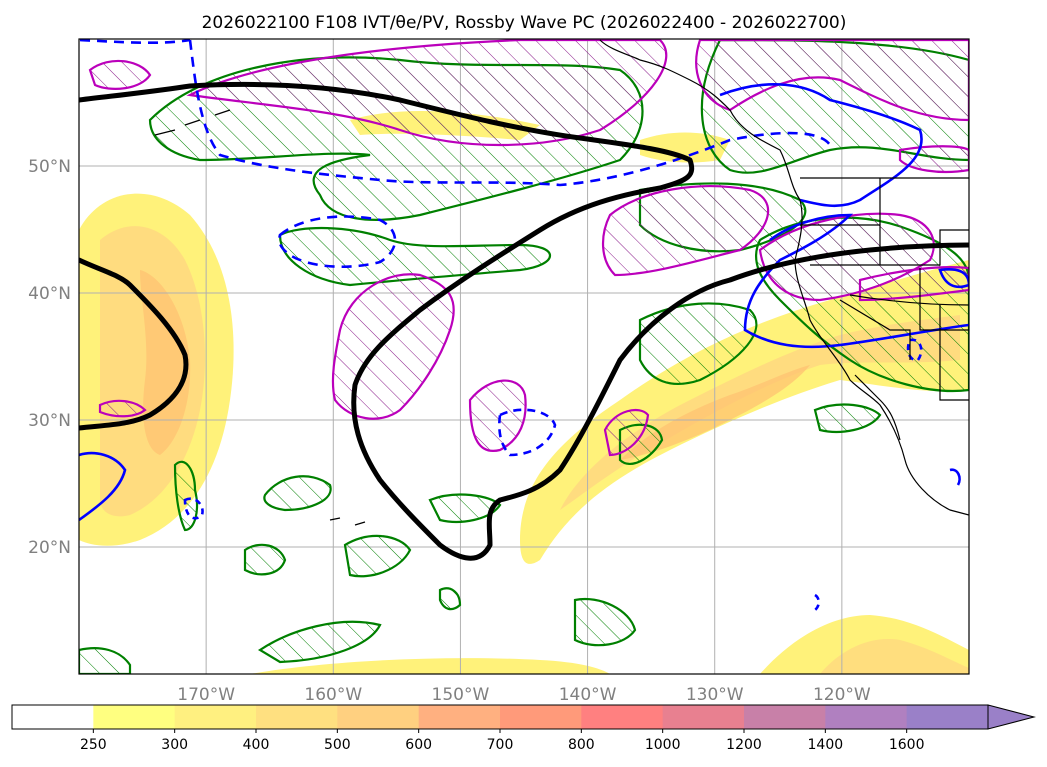 The image size is (1047, 767). What do you see at coordinates (685, 231) in the screenshot?
I see `rossby-region-east` at bounding box center [685, 231].